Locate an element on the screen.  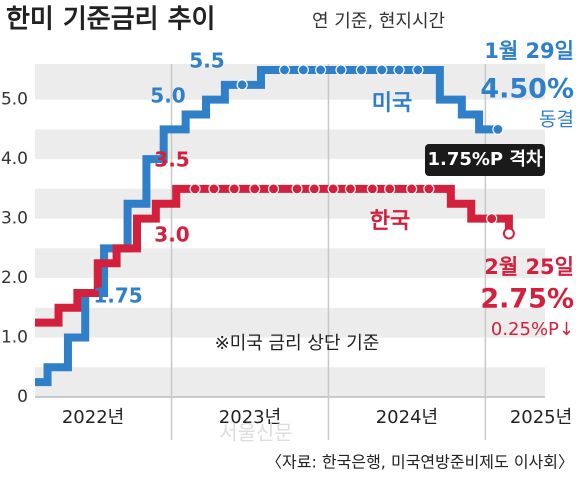
annotation: 1월 29일 is located at coordinates (529, 51).